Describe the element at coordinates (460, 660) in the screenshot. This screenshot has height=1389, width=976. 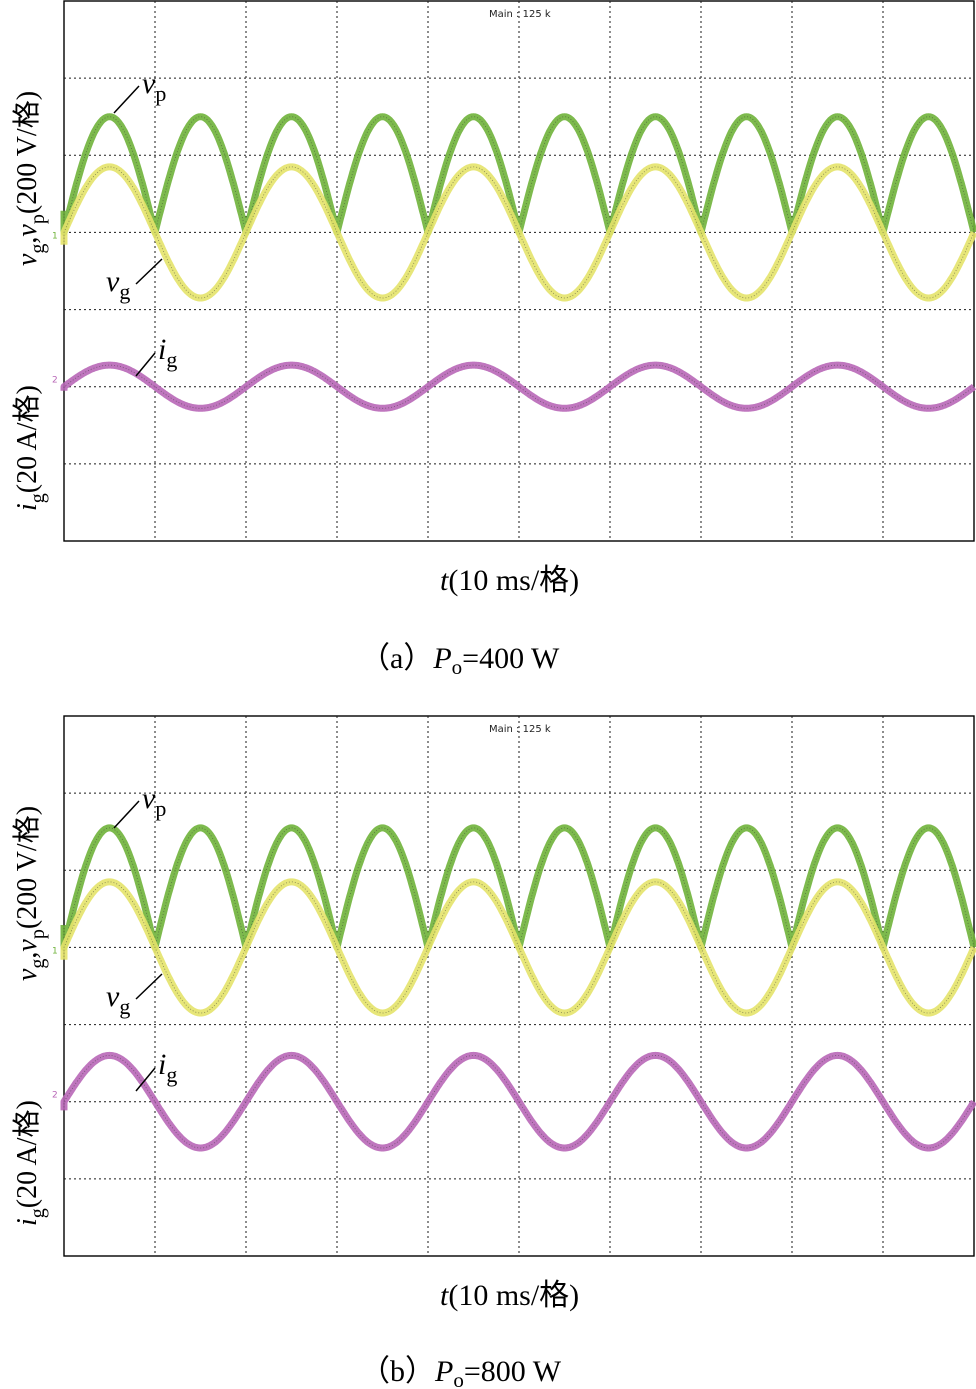
I see `panel-caption: （a）Po=400 W` at that location.